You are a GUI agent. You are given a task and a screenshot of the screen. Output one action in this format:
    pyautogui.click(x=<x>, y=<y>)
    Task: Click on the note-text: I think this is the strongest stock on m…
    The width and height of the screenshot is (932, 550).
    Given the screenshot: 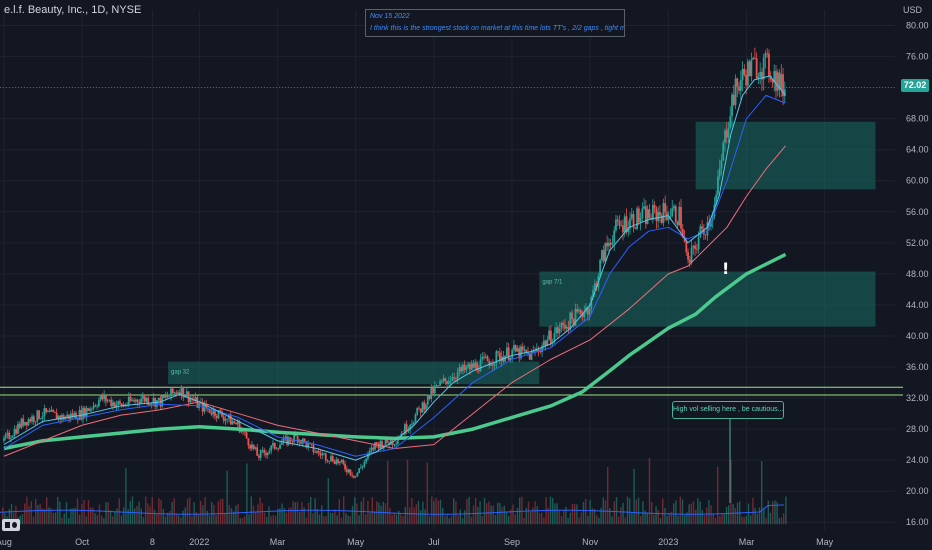 What is the action you would take?
    pyautogui.click(x=497, y=28)
    